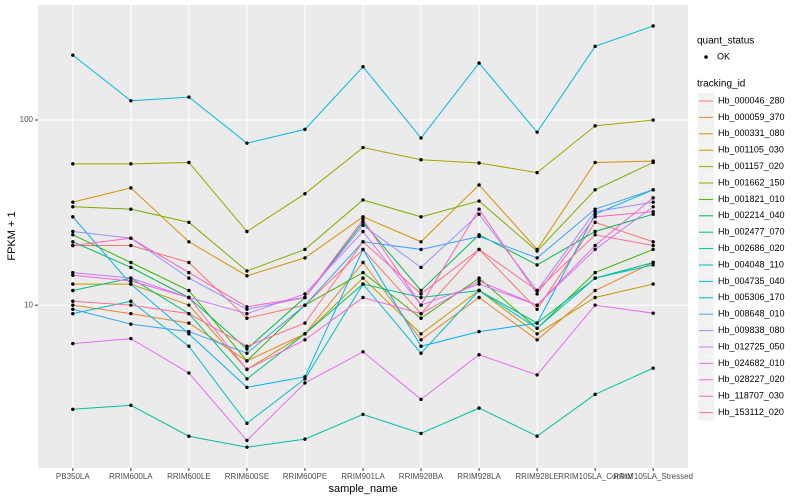  Describe the element at coordinates (751, 281) in the screenshot. I see `legend-label: Hb_004735_040` at that location.